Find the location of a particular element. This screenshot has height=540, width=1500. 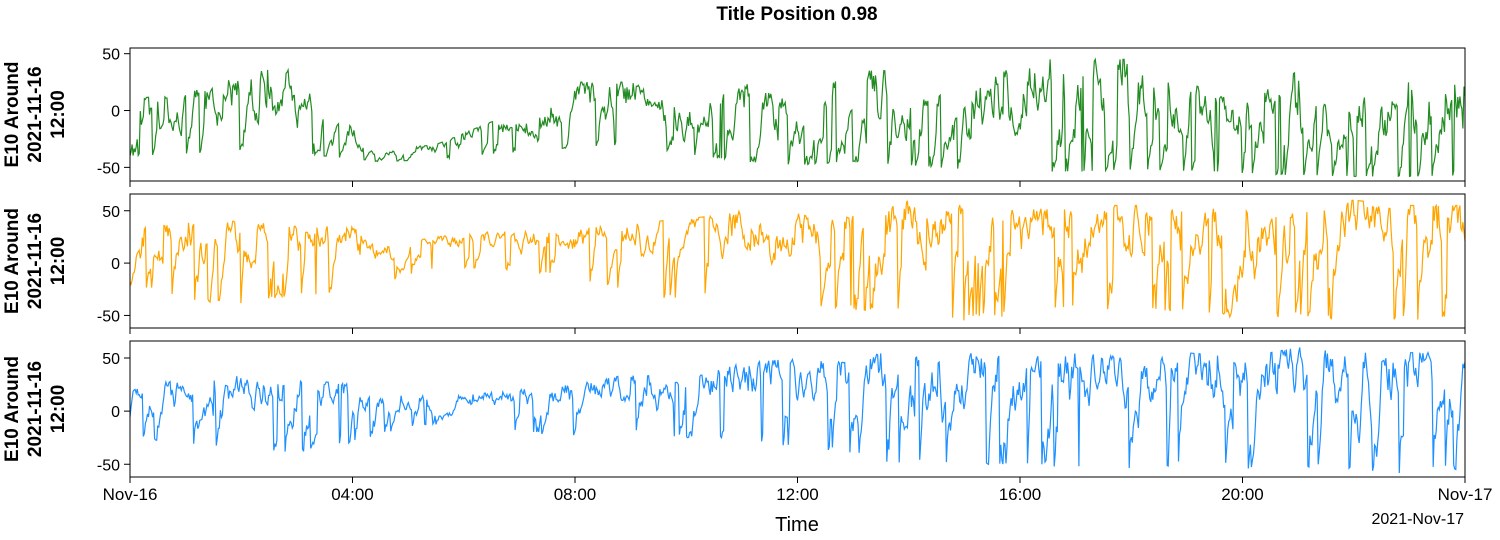

x-axis-label: Time is located at coordinates (797, 525).